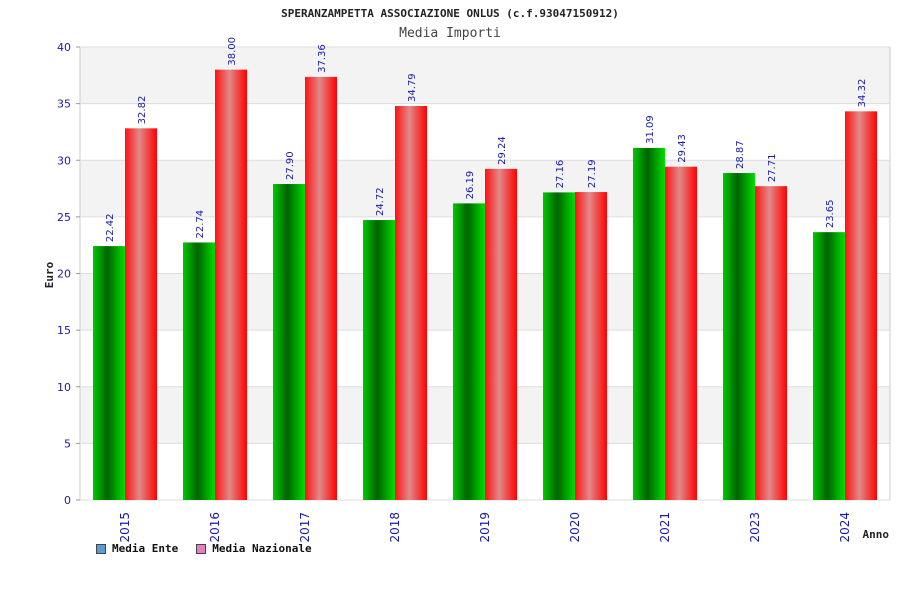 This screenshot has height=600, width=900. Describe the element at coordinates (771, 343) in the screenshot. I see `bar-nazionale-2023` at that location.